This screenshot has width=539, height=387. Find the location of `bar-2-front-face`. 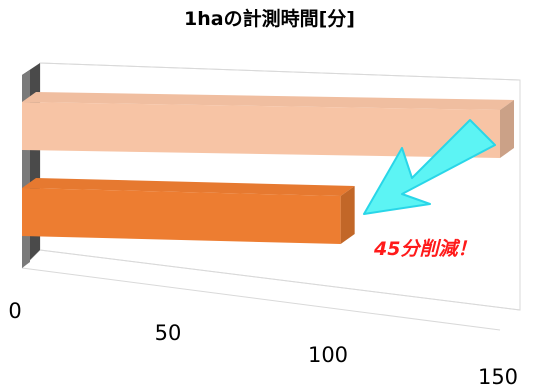

bar-2-front-face is located at coordinates (181, 216).